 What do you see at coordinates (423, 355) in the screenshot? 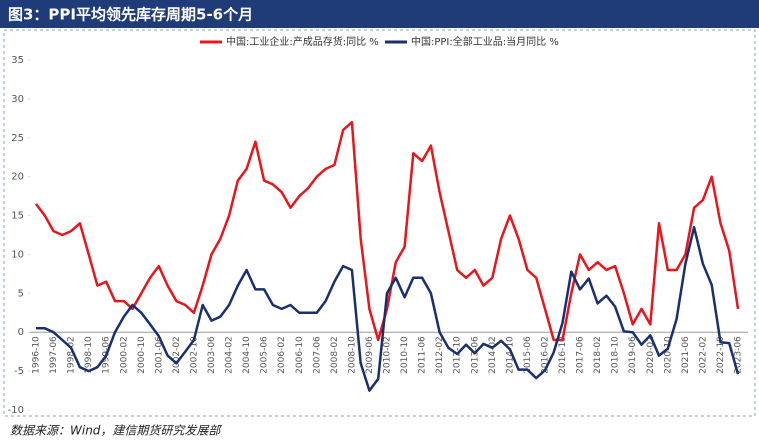
I see `x-tick-label: 2011-06` at bounding box center [423, 355].